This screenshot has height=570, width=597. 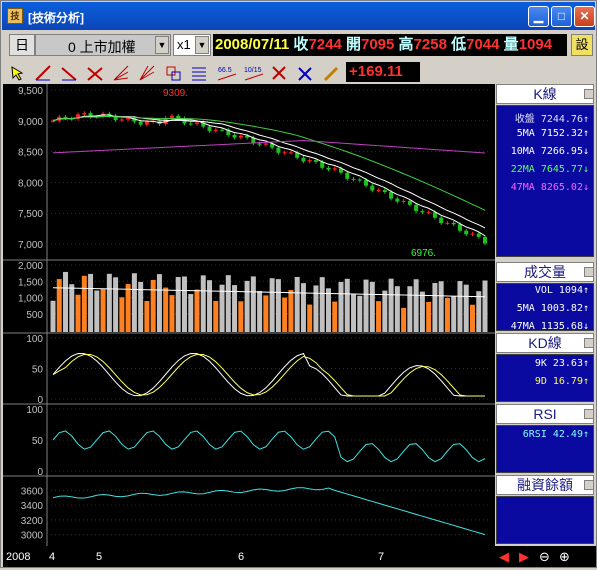 What do you see at coordinates (555, 434) in the screenshot?
I see `rsibox-line: 6RSI 42.49↑` at bounding box center [555, 434].